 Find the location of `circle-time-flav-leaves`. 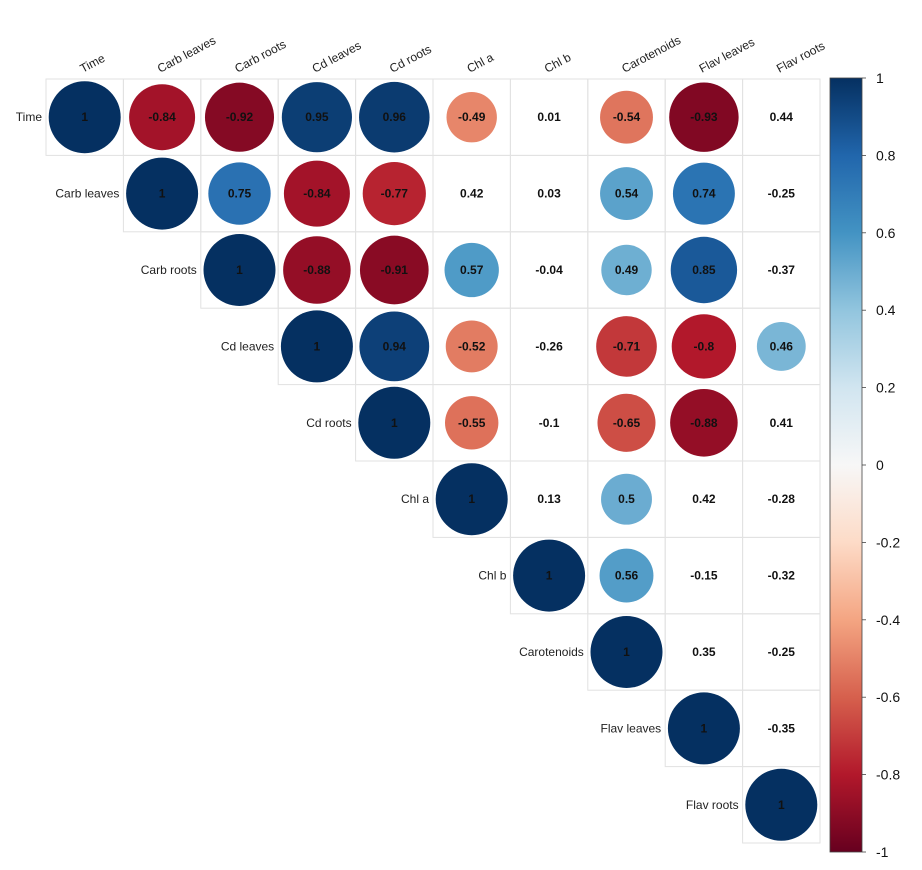

circle-time-flav-leaves is located at coordinates (704, 117).